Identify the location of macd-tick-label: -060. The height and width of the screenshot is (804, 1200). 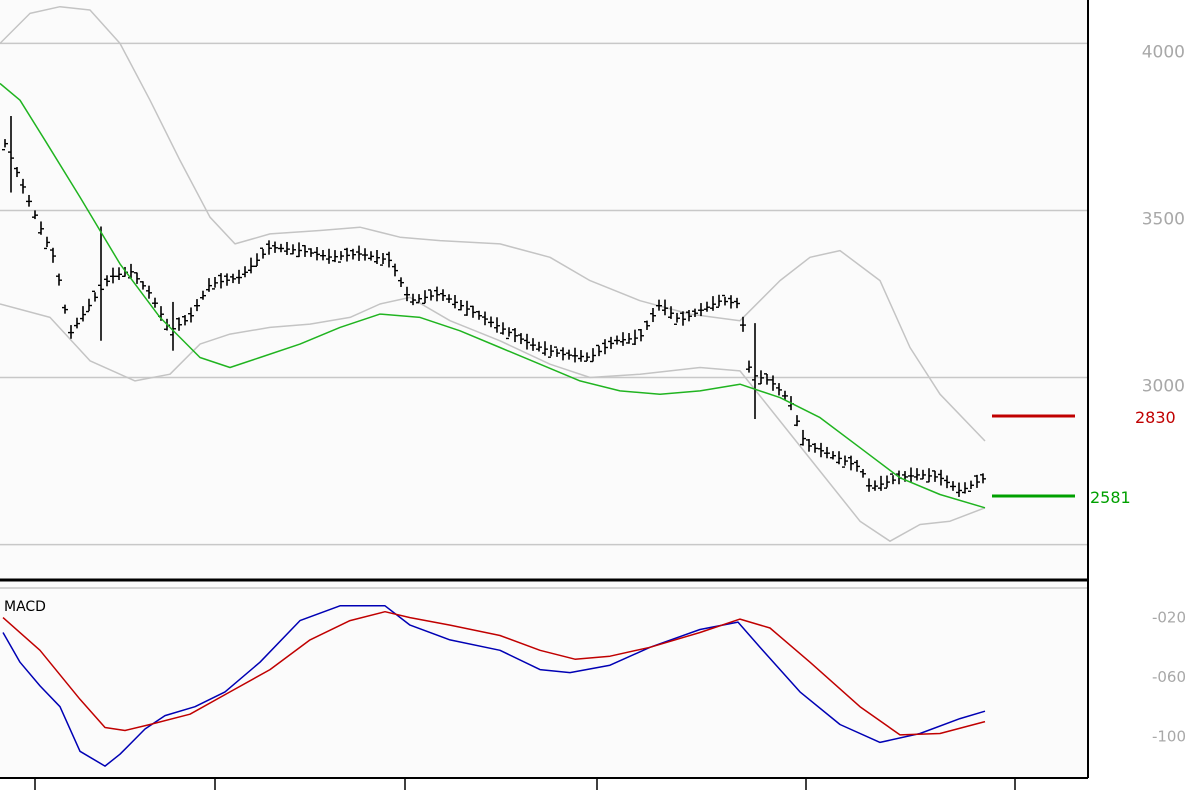
(1169, 677).